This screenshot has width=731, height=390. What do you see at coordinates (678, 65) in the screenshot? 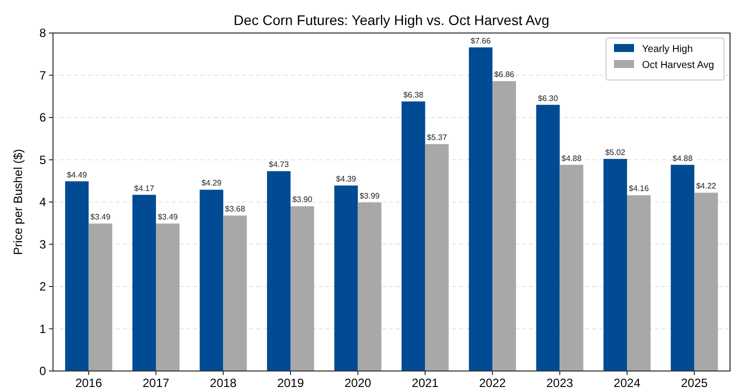
I see `legend-label: Oct Harvest Avg` at bounding box center [678, 65].